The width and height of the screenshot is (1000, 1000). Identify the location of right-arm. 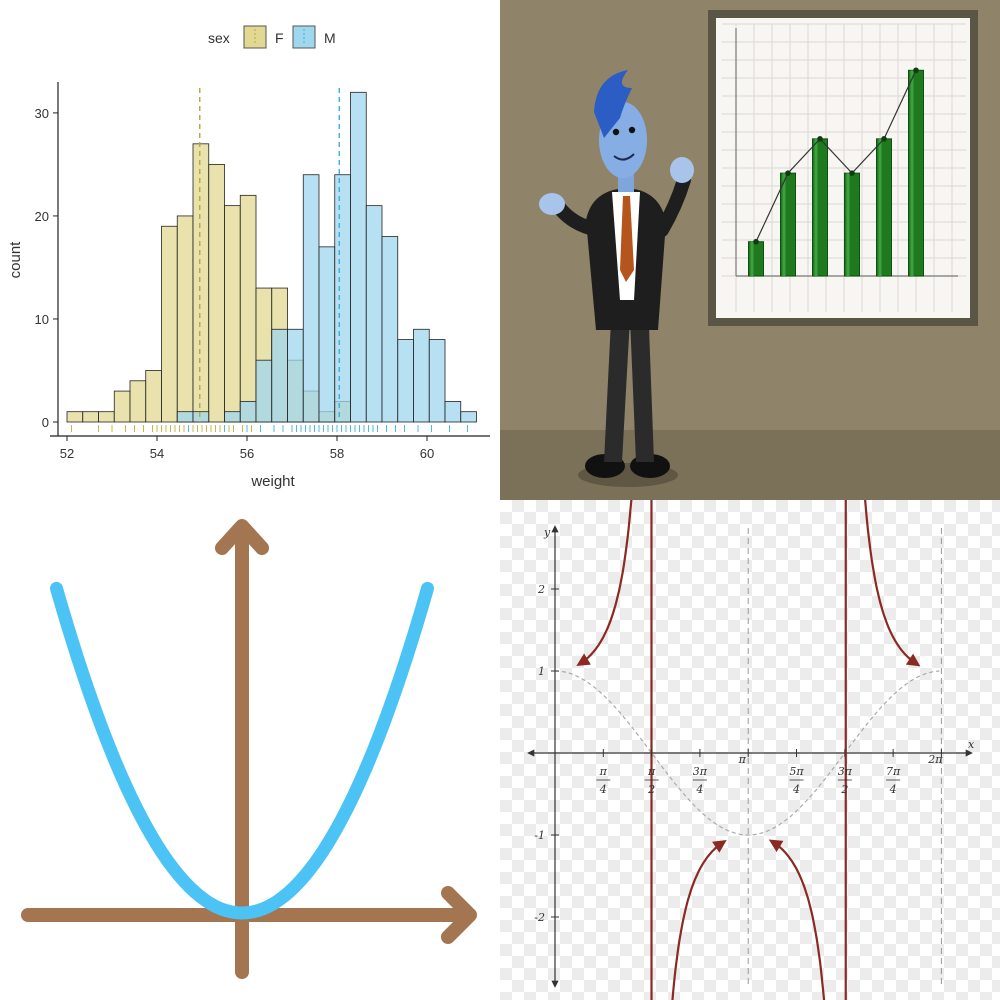
(673, 205).